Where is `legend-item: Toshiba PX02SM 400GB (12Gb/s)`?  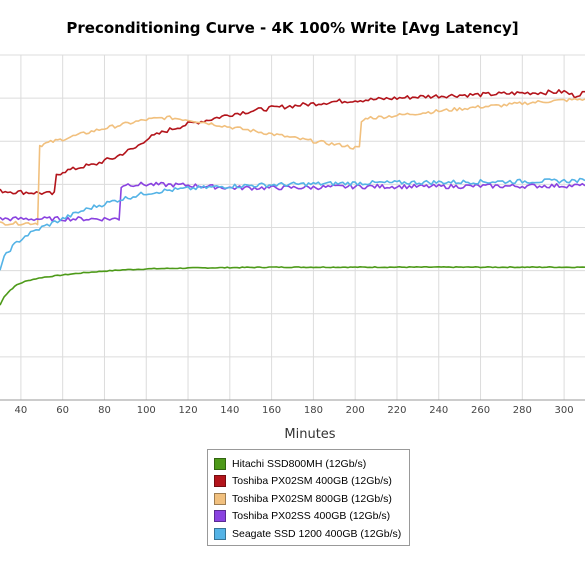 legend-item: Toshiba PX02SM 400GB (12Gb/s) is located at coordinates (311, 482).